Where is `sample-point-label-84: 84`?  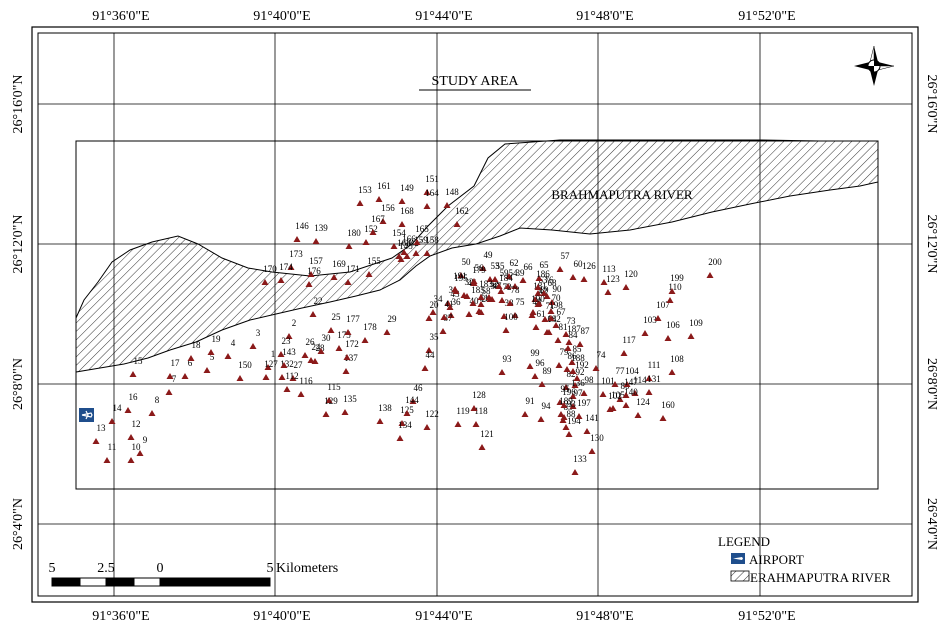 sample-point-label-84: 84 is located at coordinates (574, 335).